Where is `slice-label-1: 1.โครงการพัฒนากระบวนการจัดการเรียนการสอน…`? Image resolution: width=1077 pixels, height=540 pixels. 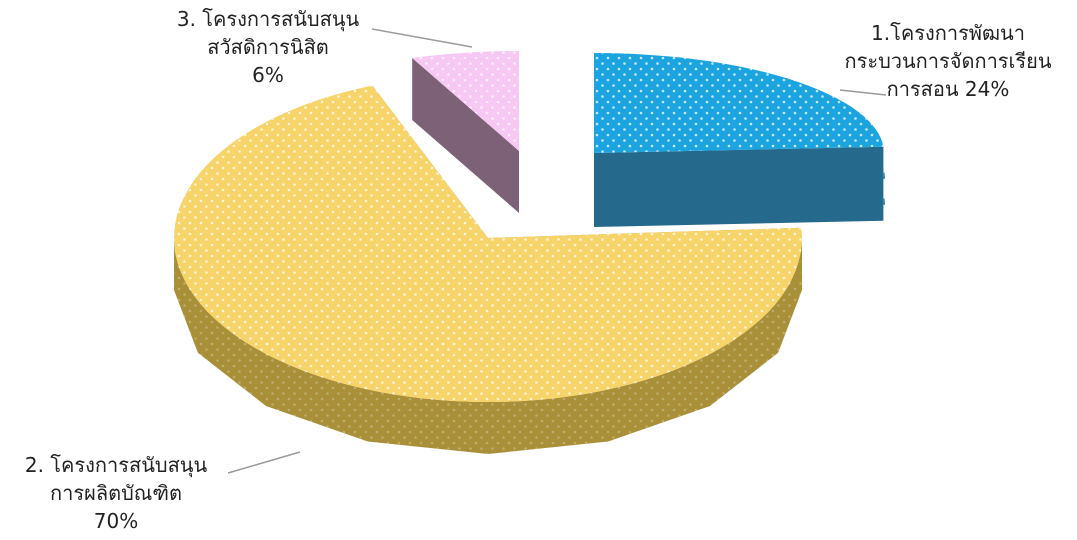 slice-label-1: 1.โครงการพัฒนากระบวนการจัดการเรียนการสอน… is located at coordinates (947, 61).